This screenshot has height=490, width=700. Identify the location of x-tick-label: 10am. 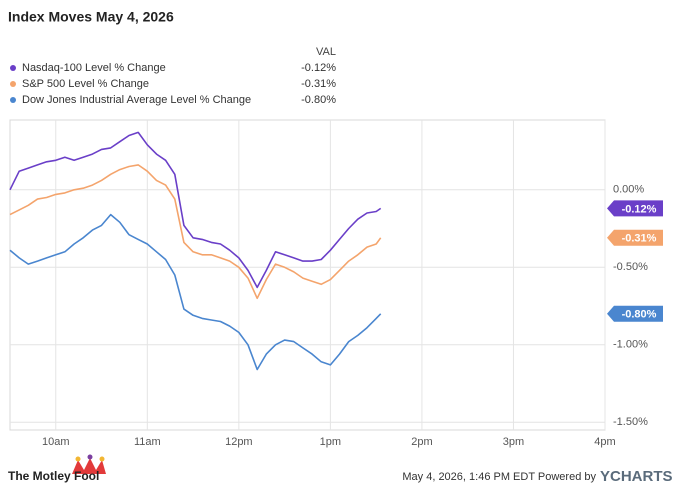
(56, 442).